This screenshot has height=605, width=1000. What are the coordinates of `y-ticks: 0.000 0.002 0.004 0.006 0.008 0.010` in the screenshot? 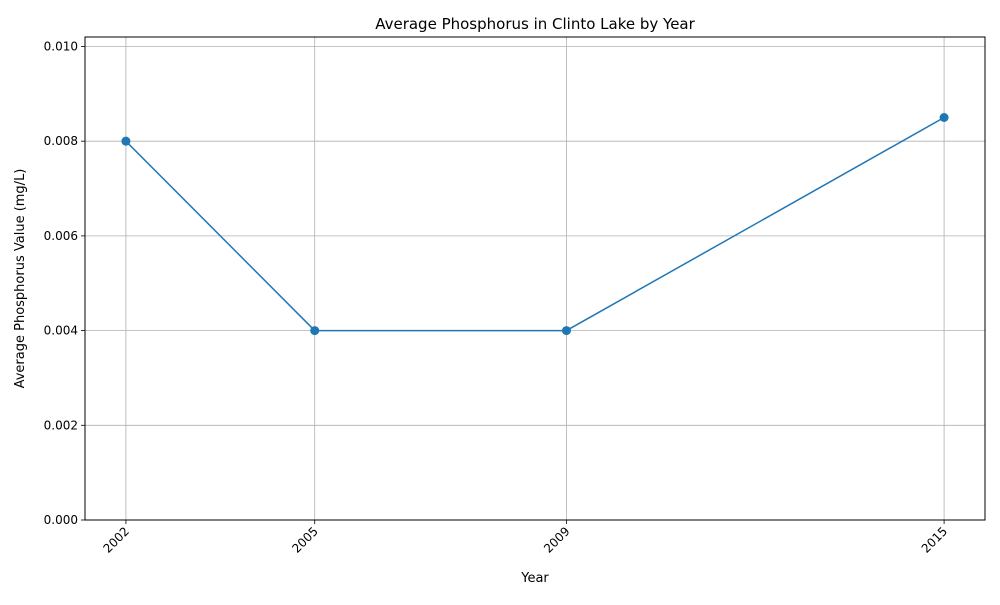 It's located at (64, 283).